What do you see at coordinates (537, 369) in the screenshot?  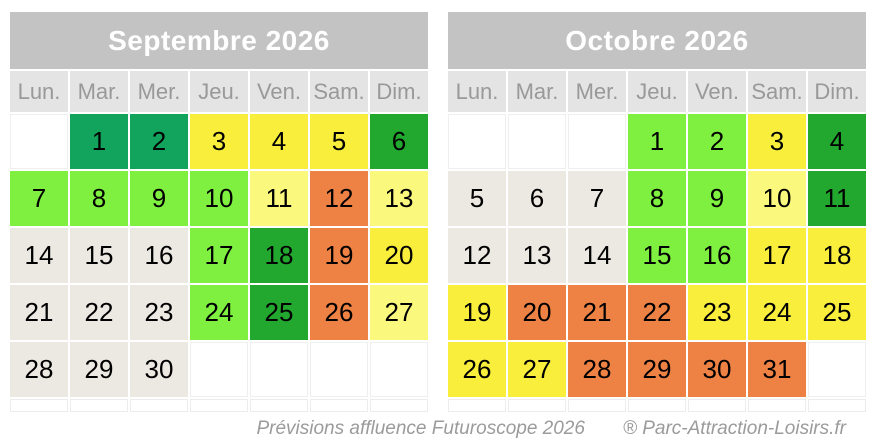 I see `calendar-day-cell: 27` at bounding box center [537, 369].